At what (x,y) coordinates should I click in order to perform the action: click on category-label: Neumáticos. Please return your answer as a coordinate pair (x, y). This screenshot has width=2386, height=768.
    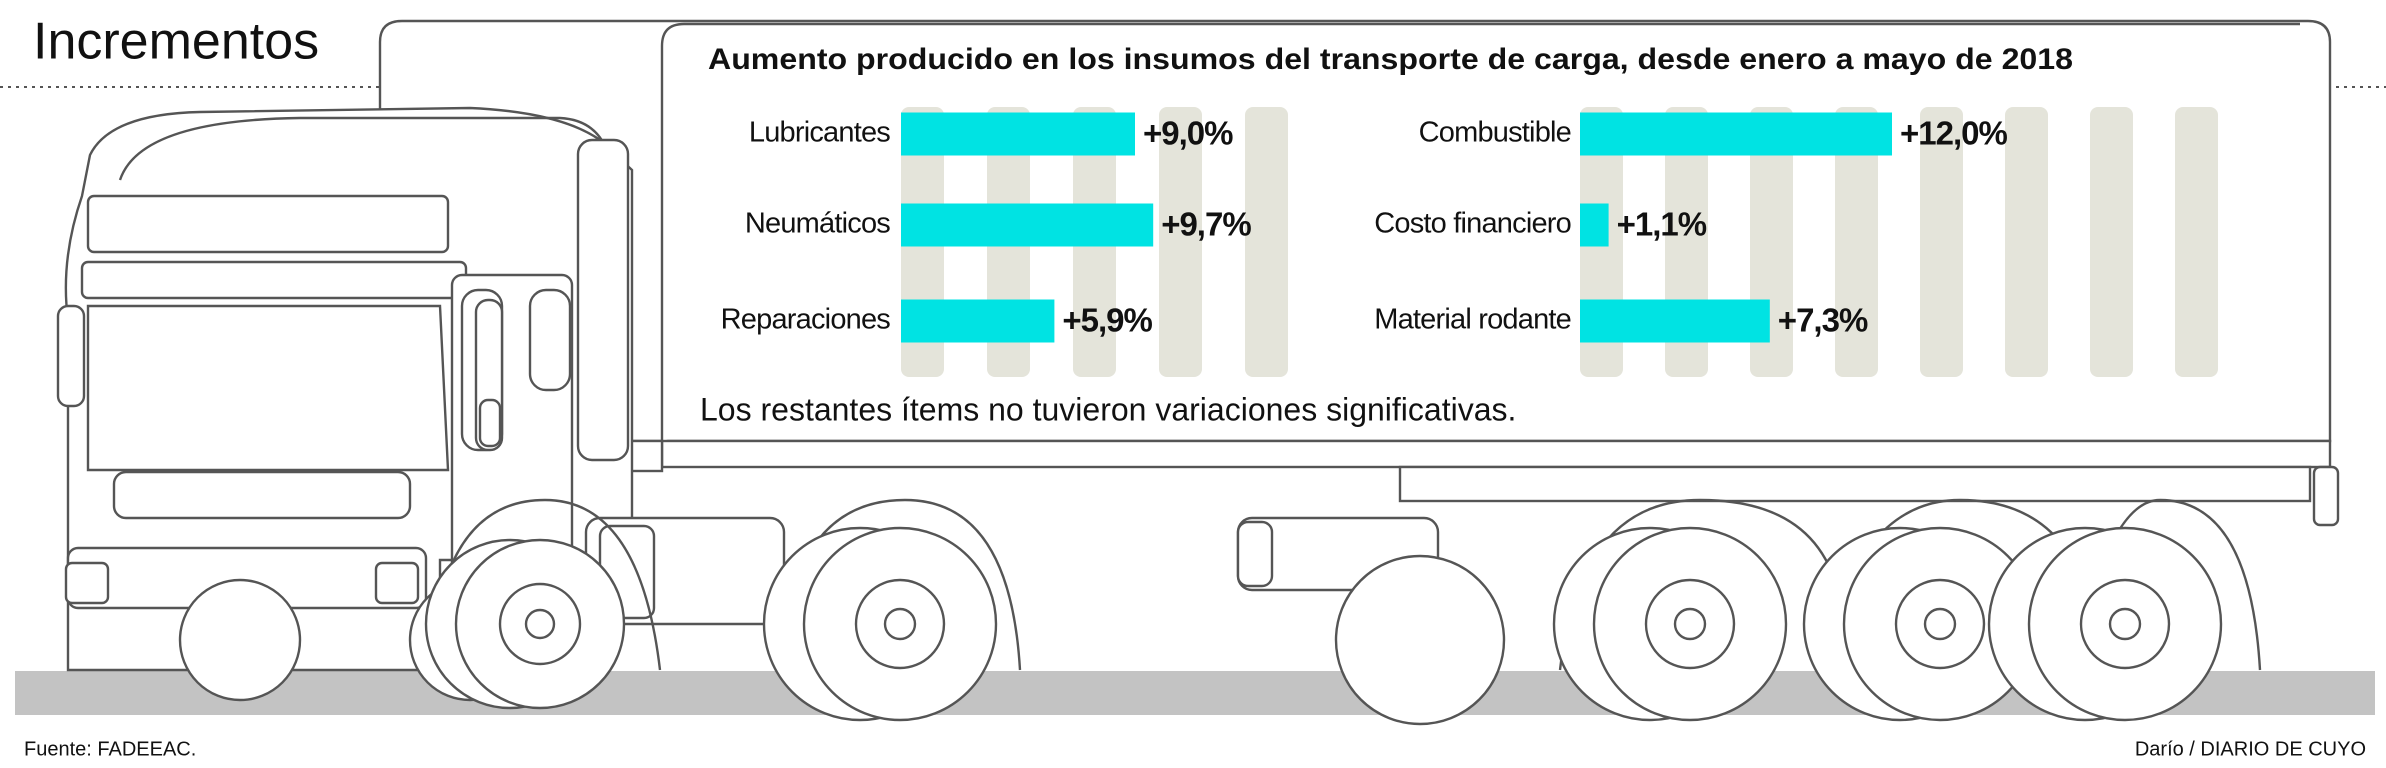
    Looking at the image, I should click on (817, 224).